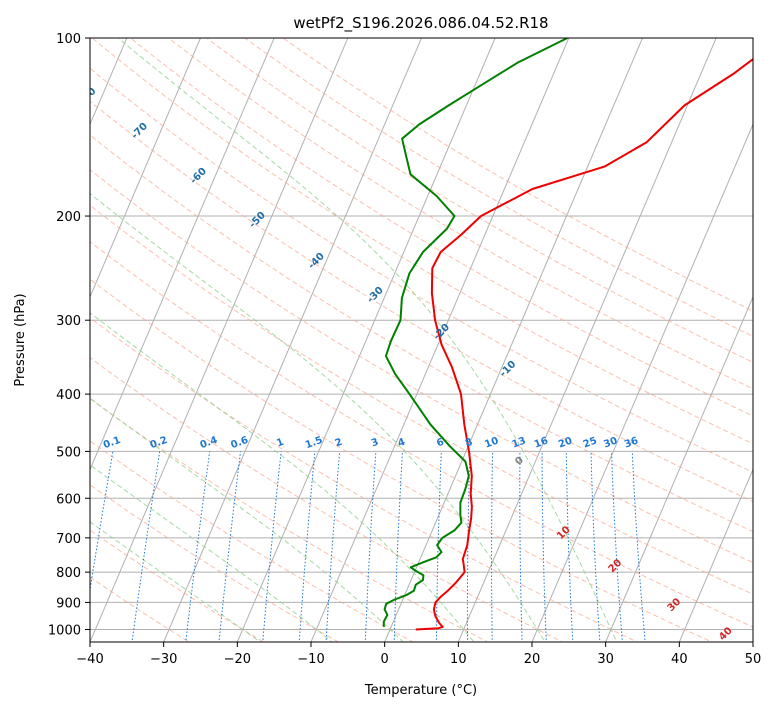  I want to click on x-tick-label: 0, so click(385, 659).